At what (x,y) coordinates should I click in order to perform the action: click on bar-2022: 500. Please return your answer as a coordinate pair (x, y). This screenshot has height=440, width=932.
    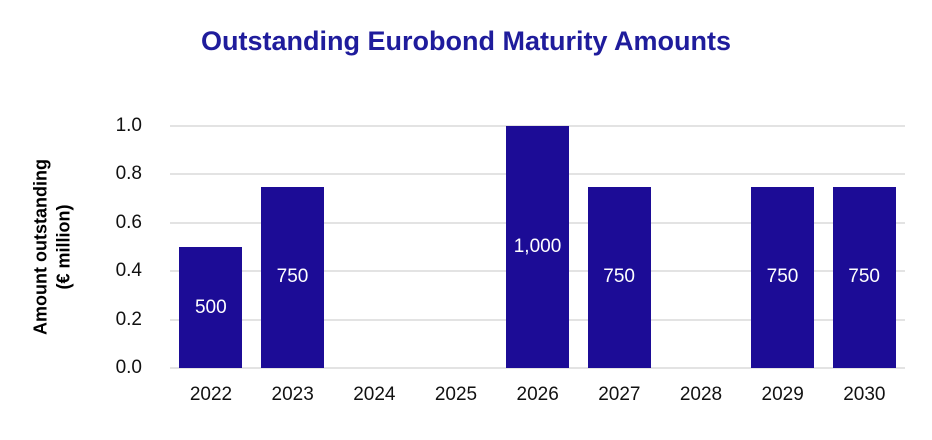
    Looking at the image, I should click on (211, 307).